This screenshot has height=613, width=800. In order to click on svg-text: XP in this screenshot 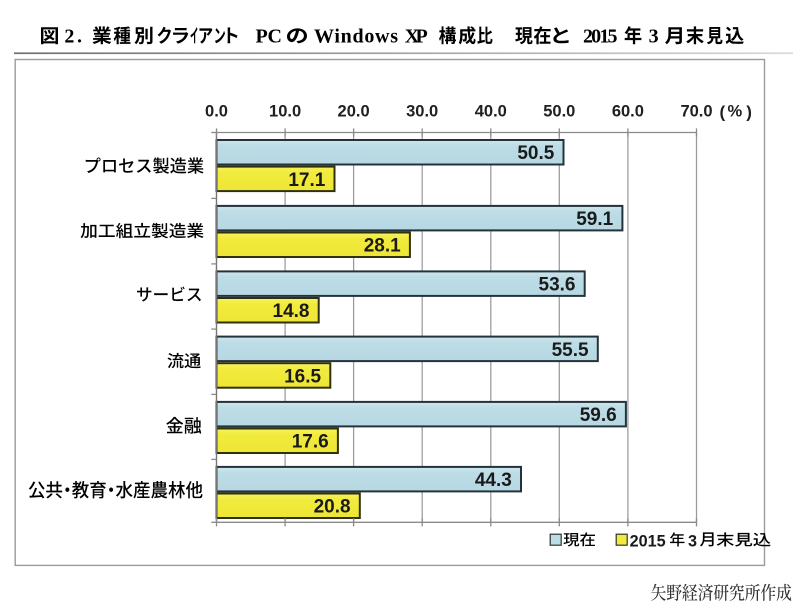, I will do `click(416, 37)`.